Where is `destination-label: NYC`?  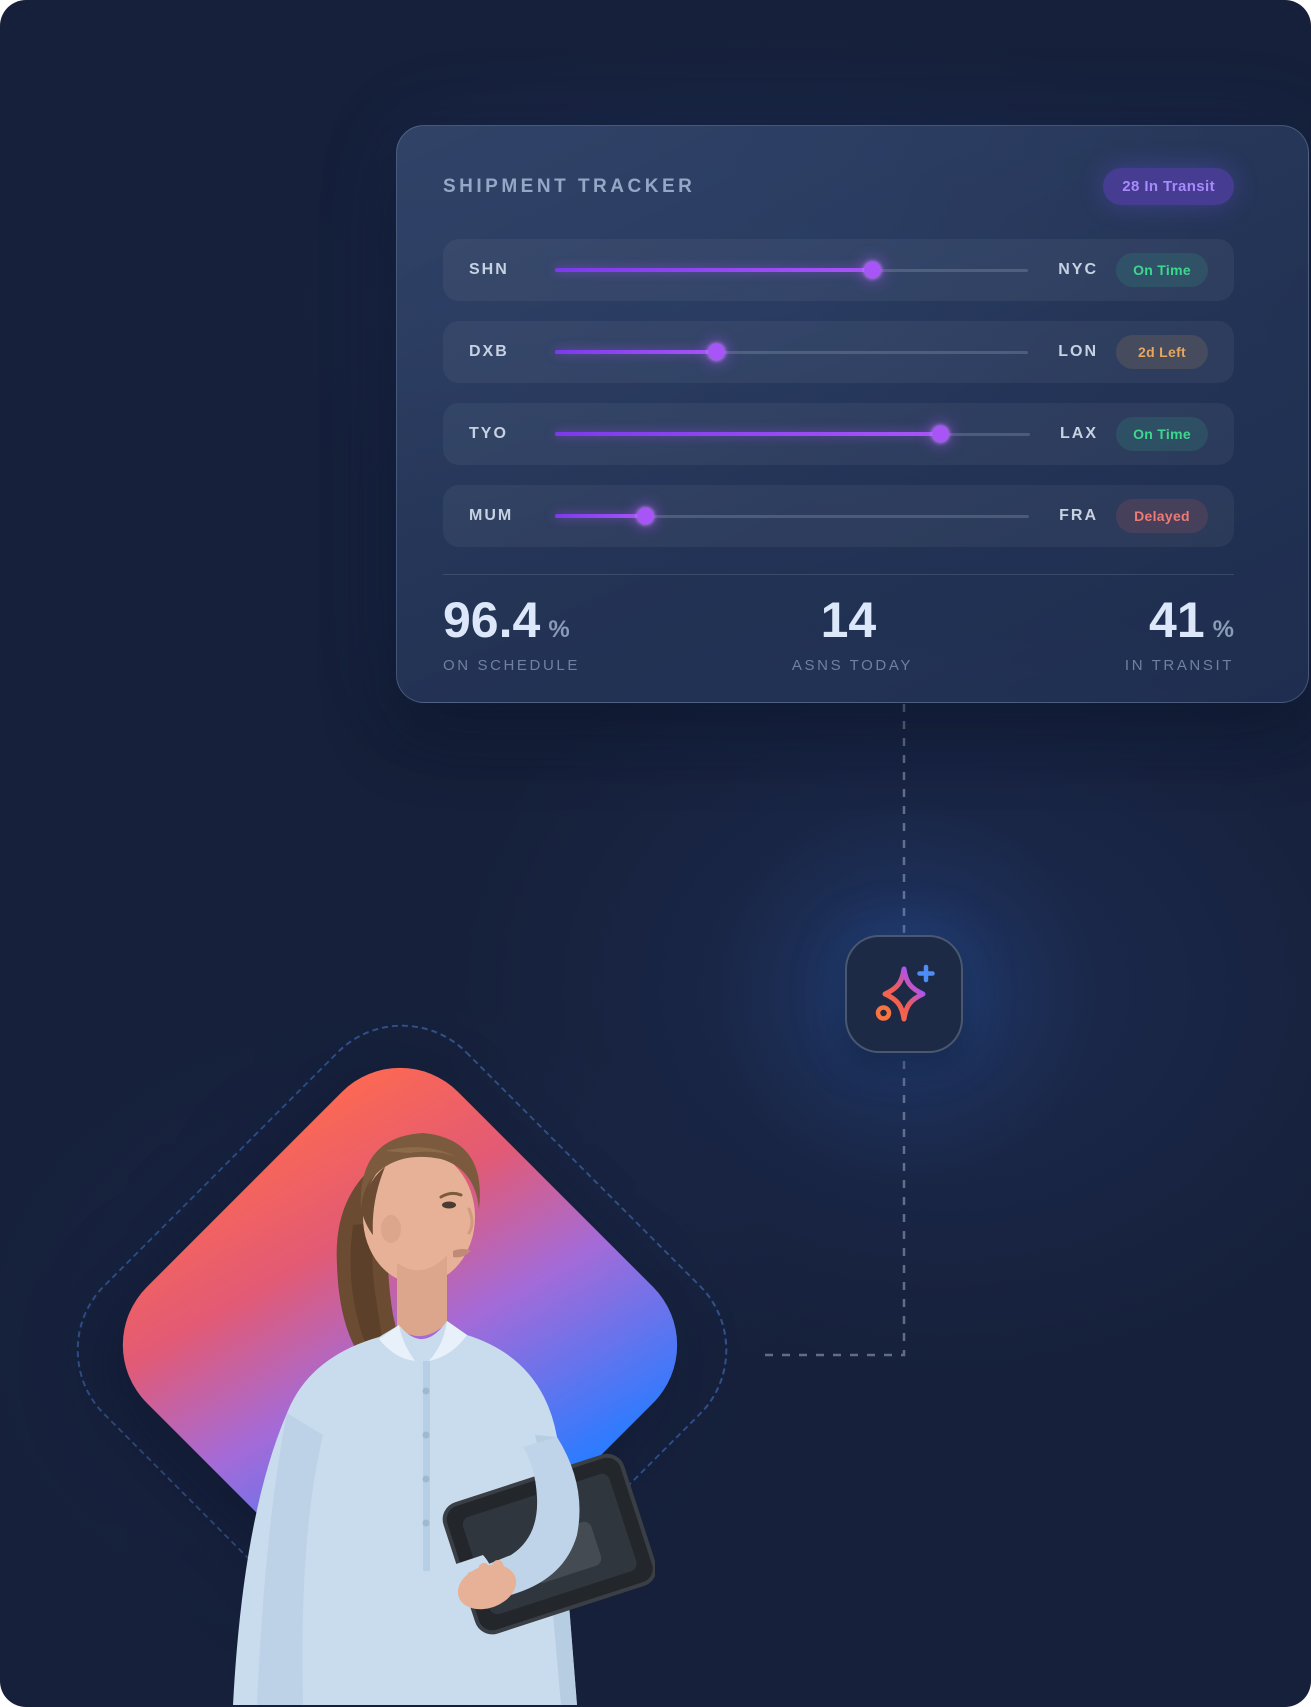
destination-label: NYC is located at coordinates (1078, 269).